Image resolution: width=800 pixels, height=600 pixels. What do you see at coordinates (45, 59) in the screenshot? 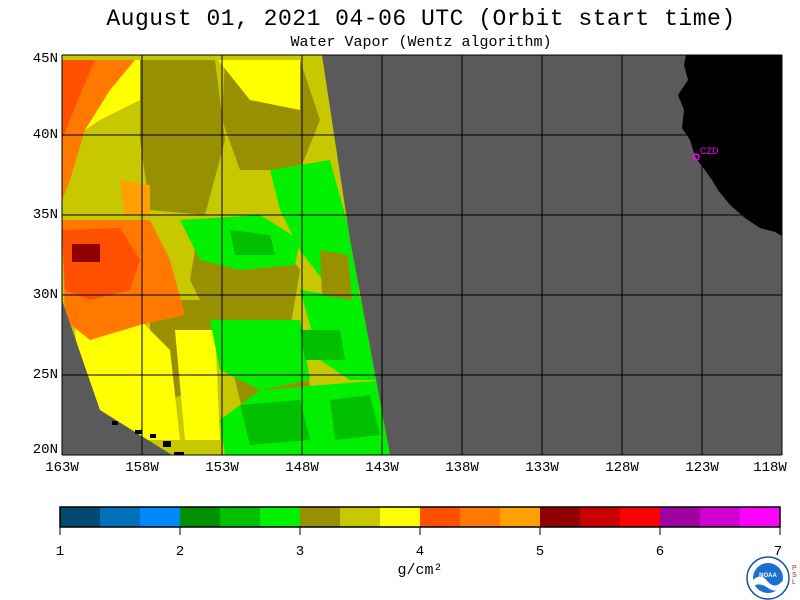
I see `lat-label-45n: 45N` at bounding box center [45, 59].